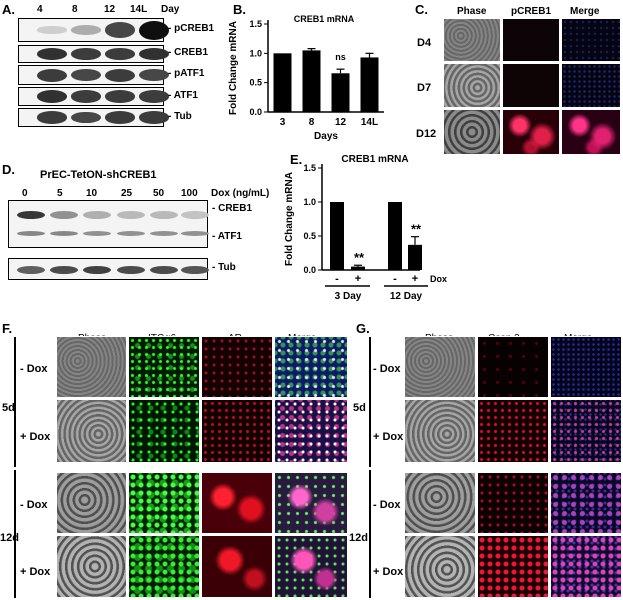 This screenshot has width=623, height=600. I want to click on chart-title: CREB1 mRNA, so click(324, 19).